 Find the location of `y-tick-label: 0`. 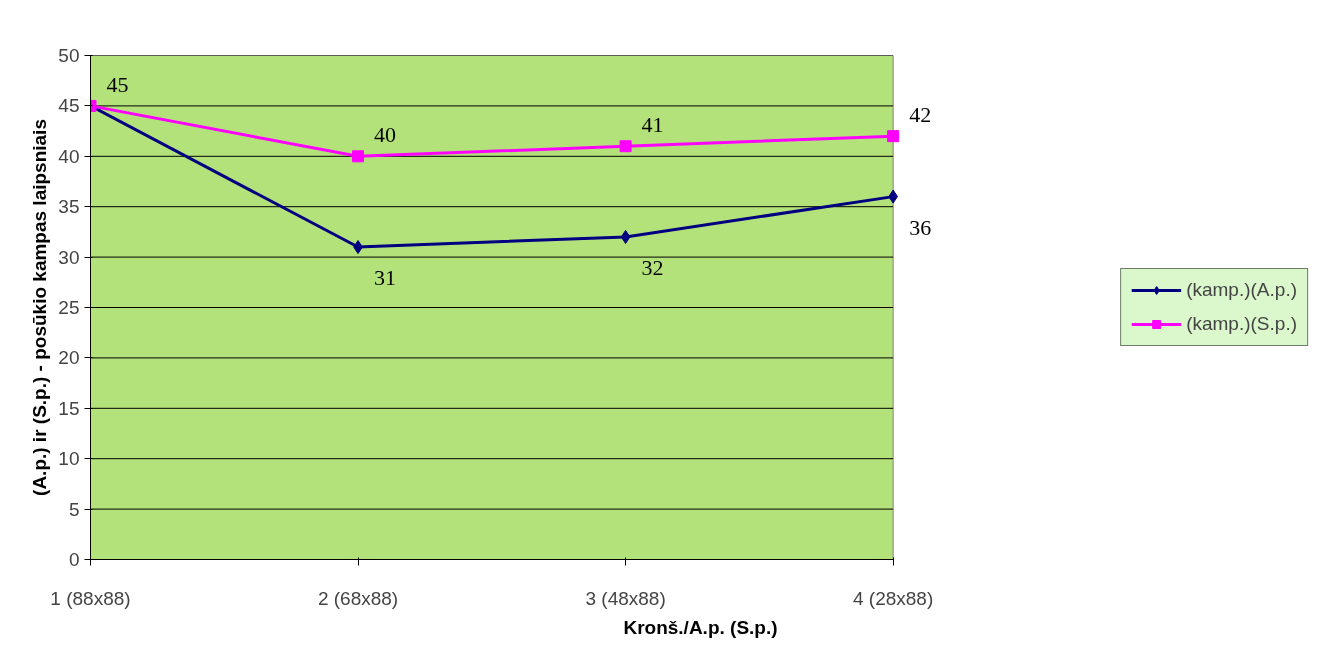

y-tick-label: 0 is located at coordinates (74, 559).